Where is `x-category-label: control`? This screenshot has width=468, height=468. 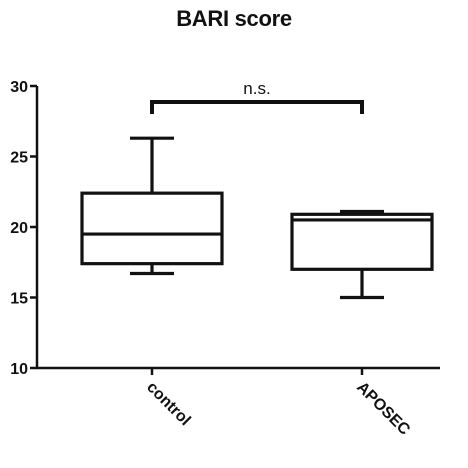 x-category-label: control is located at coordinates (168, 404).